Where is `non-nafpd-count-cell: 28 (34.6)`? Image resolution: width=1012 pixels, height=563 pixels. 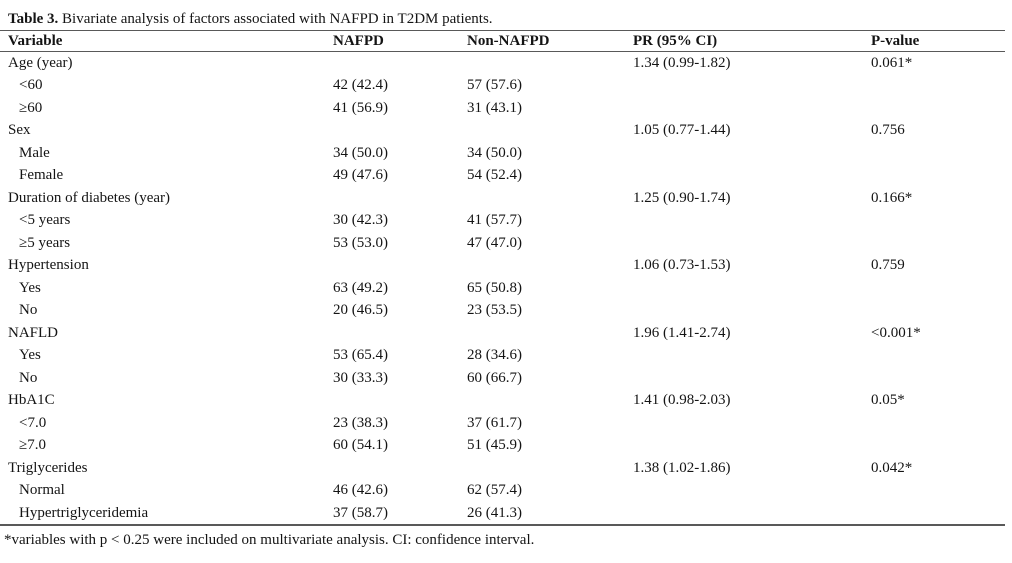 non-nafpd-count-cell: 28 (34.6) is located at coordinates (494, 355).